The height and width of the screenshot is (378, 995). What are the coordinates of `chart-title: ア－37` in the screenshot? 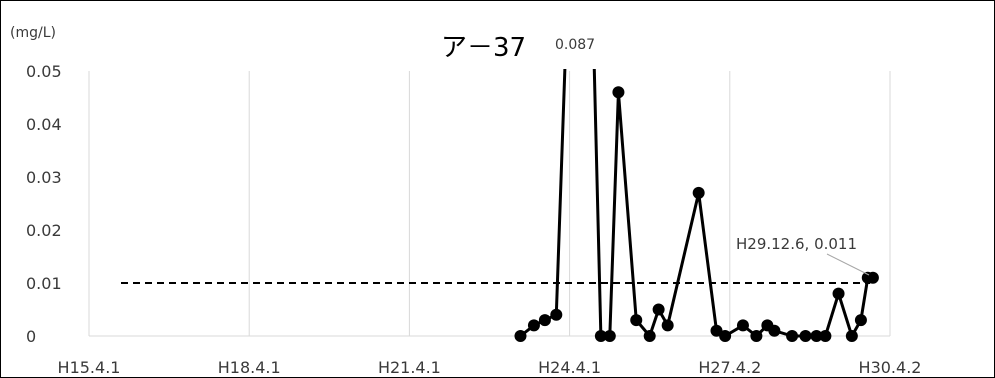 It's located at (483, 48).